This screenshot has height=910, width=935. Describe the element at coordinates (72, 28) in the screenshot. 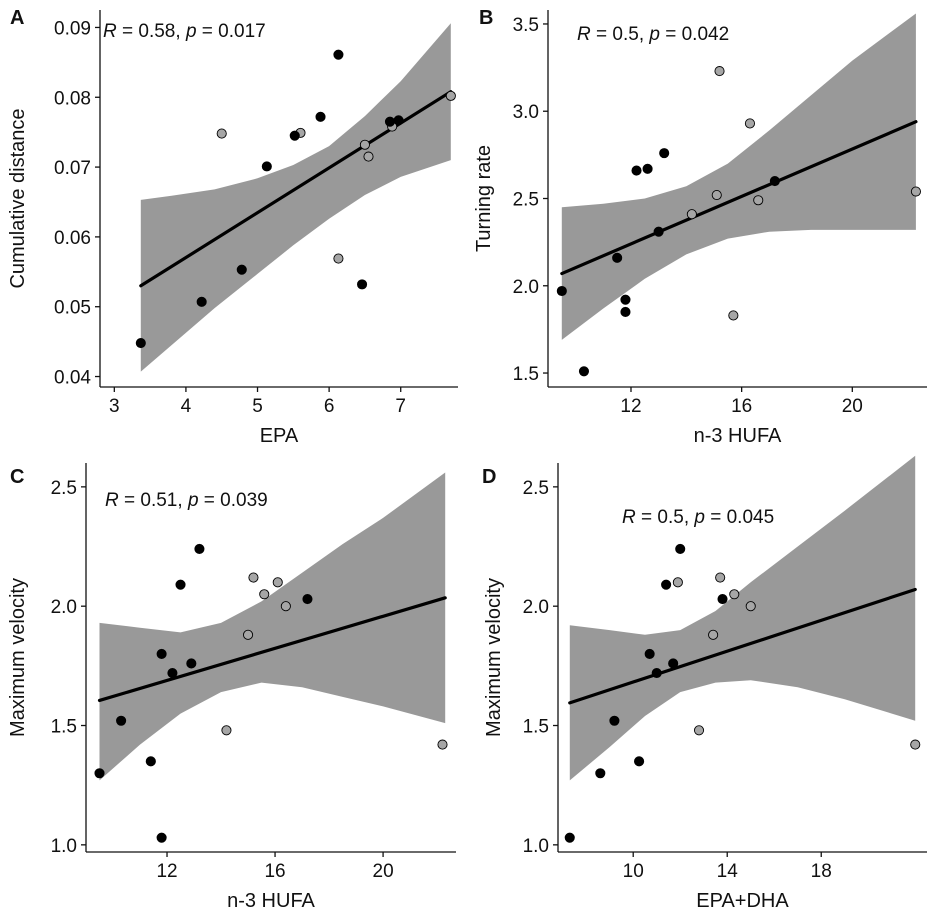

I see `y-tick-label: 0.09` at that location.